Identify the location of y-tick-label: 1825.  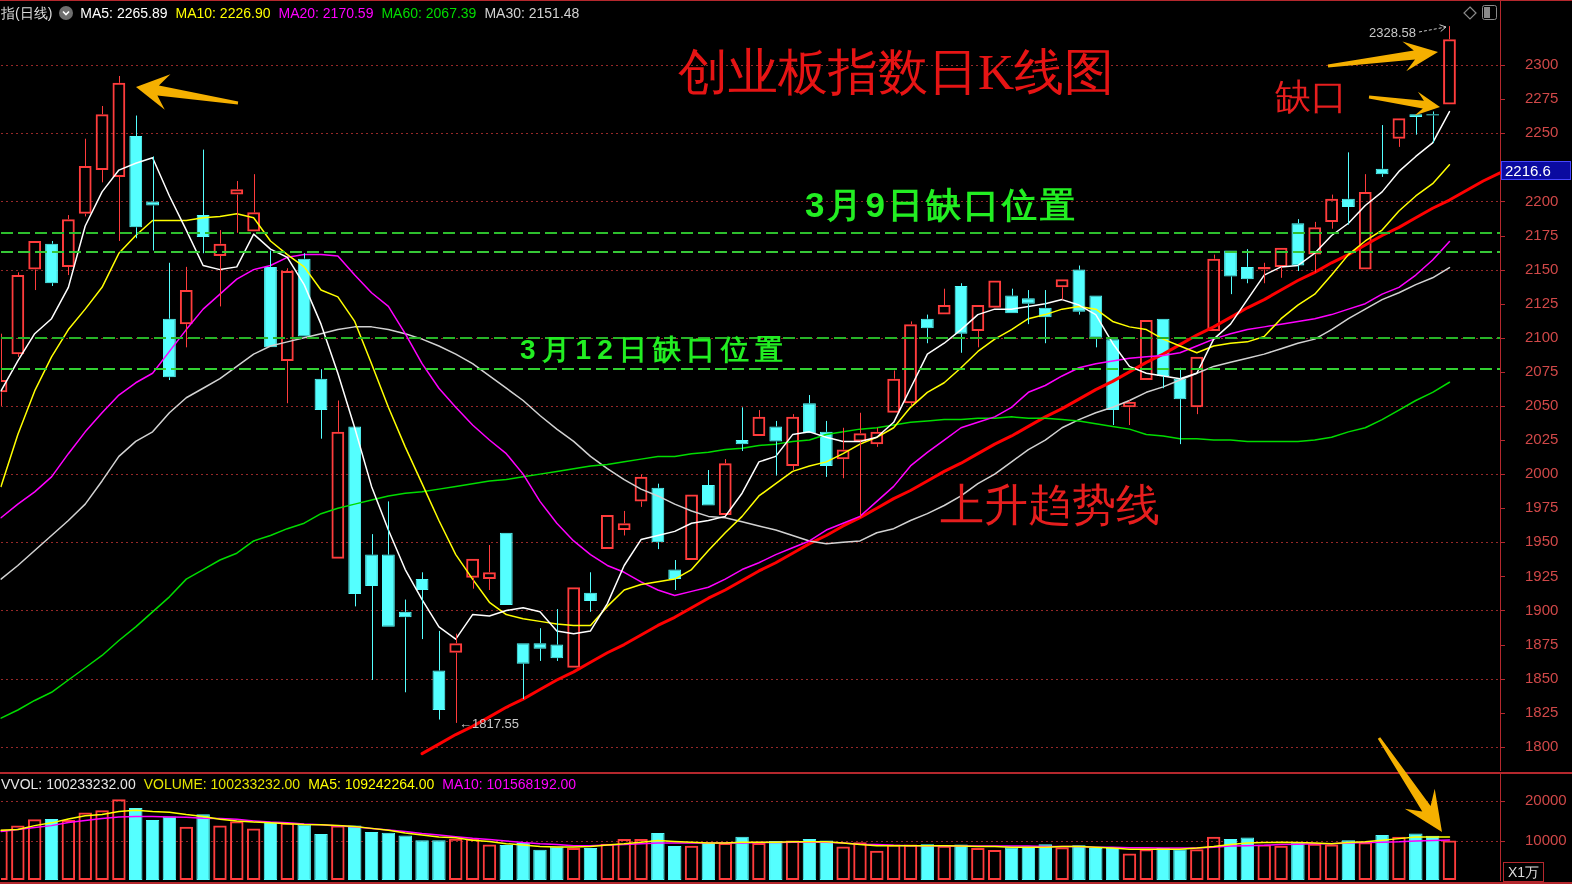
(1542, 711).